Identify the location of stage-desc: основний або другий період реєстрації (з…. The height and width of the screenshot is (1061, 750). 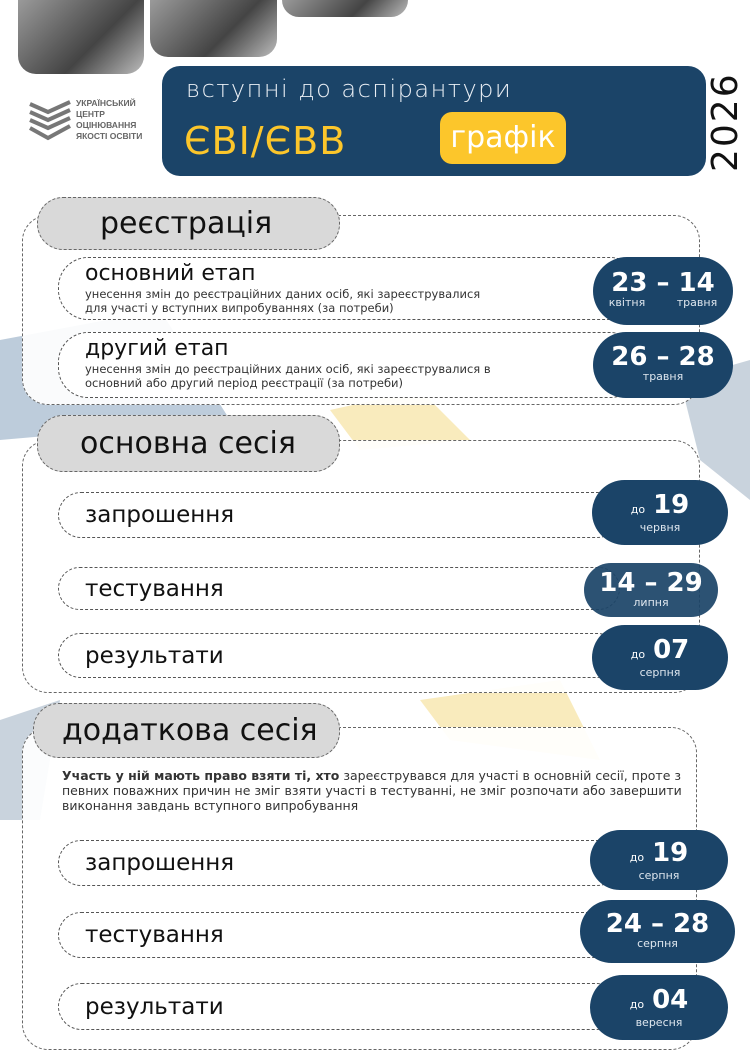
(244, 383).